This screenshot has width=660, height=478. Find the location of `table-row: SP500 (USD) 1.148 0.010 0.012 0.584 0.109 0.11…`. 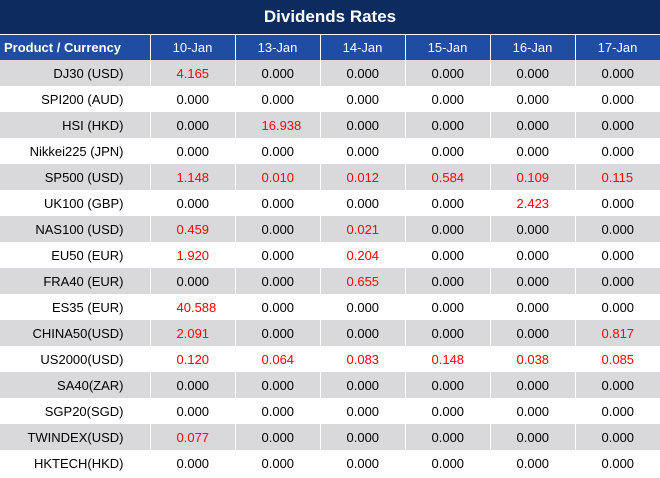

table-row: SP500 (USD) 1.148 0.010 0.012 0.584 0.109 0.11… is located at coordinates (330, 177).